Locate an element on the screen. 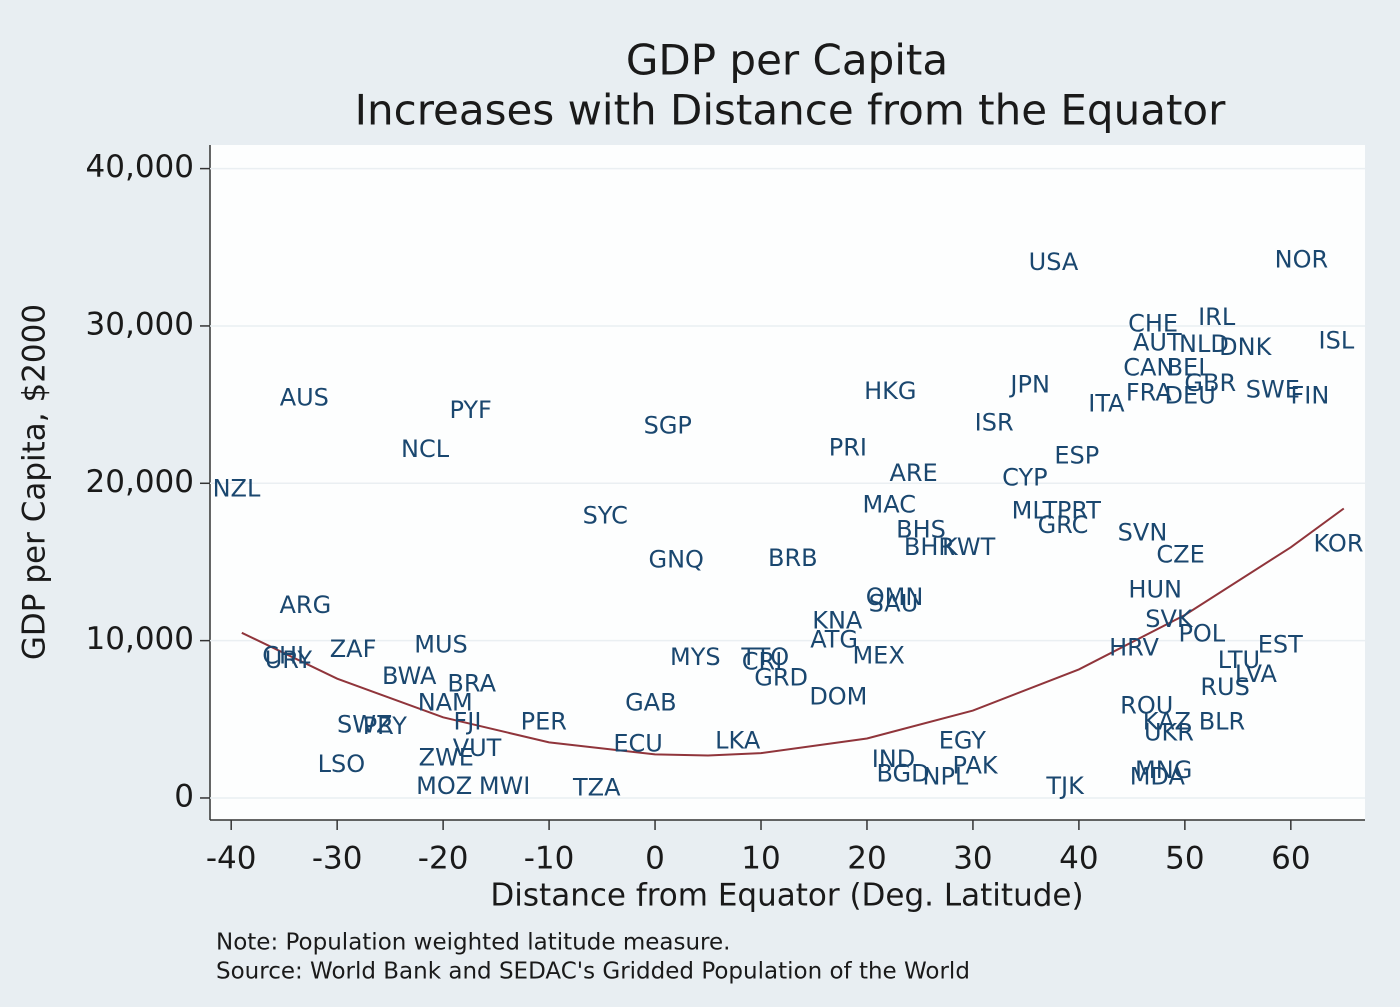  point-label: POL is located at coordinates (1201, 633).